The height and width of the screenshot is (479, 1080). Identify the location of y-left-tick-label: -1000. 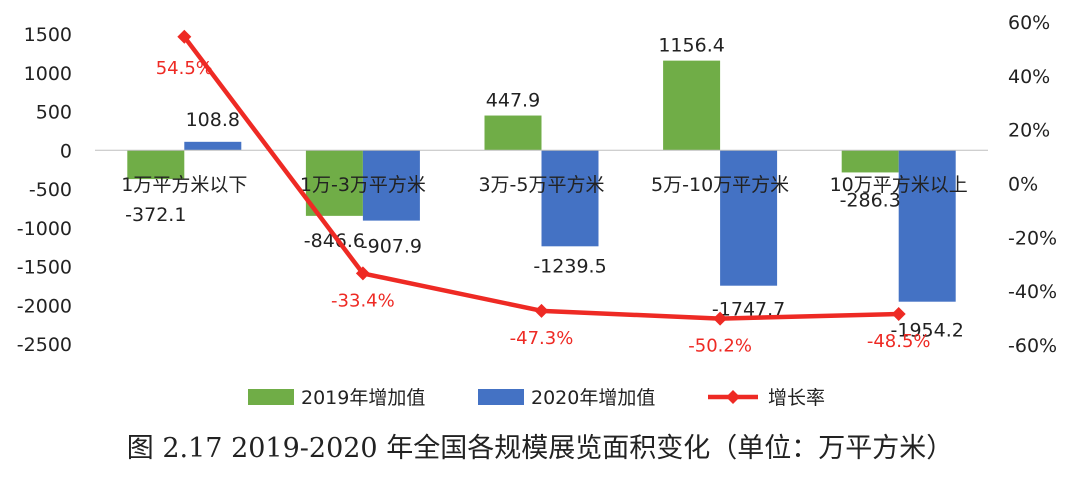
(44, 229).